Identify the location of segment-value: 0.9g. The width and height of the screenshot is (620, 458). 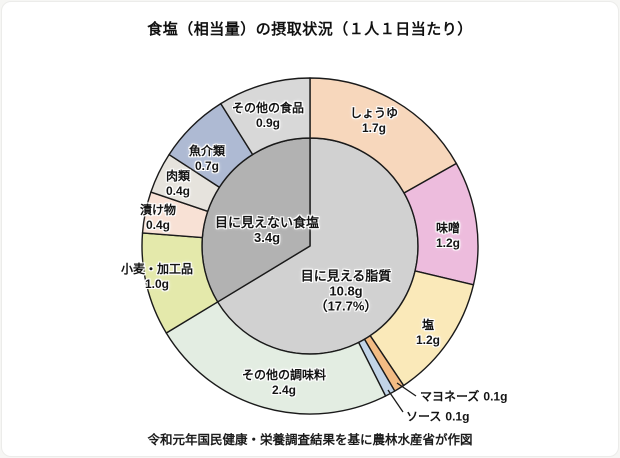
(268, 123).